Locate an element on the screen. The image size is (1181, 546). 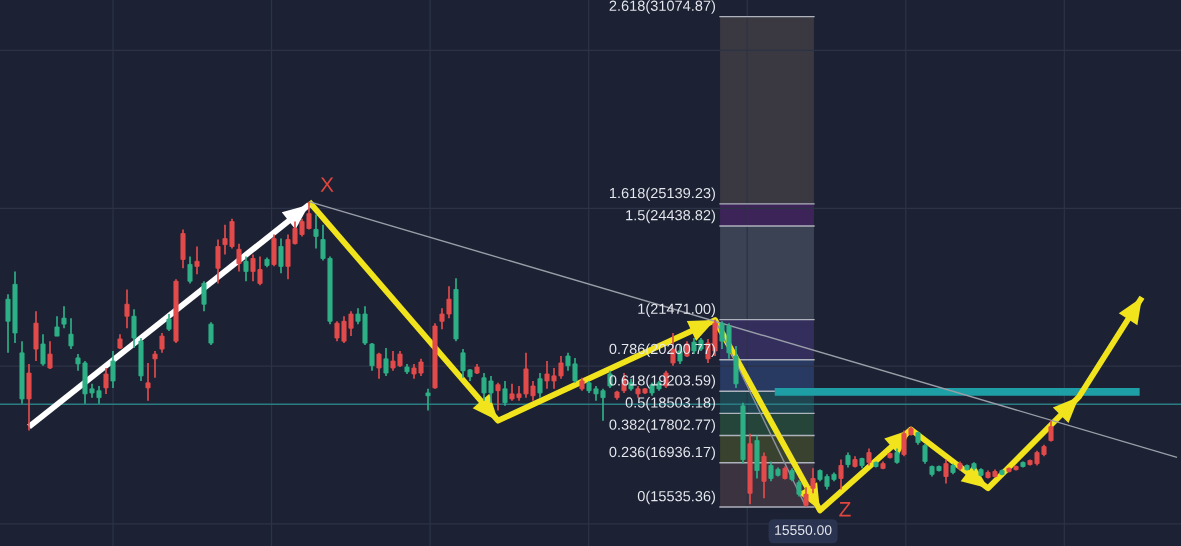
ref-line-label: 0.382(17802.77) is located at coordinates (662, 426).